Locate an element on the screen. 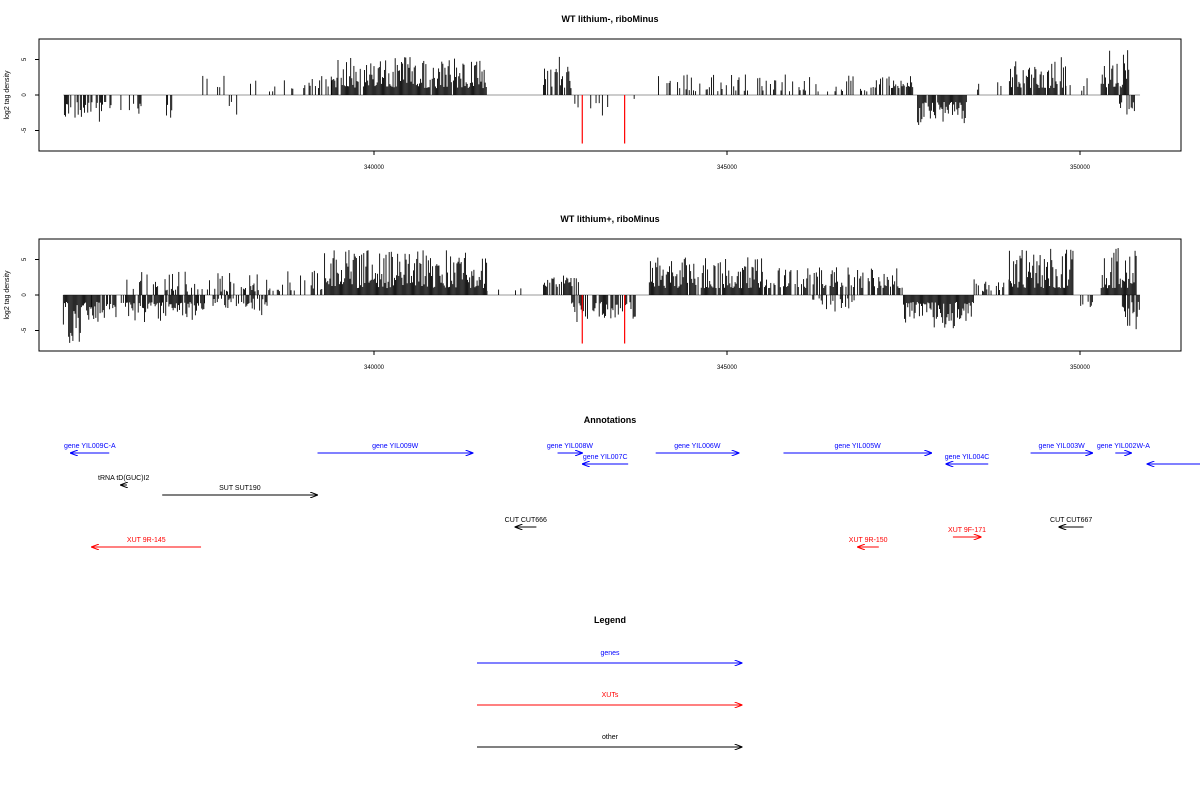  feature-label: gene YIL009W is located at coordinates (395, 446).